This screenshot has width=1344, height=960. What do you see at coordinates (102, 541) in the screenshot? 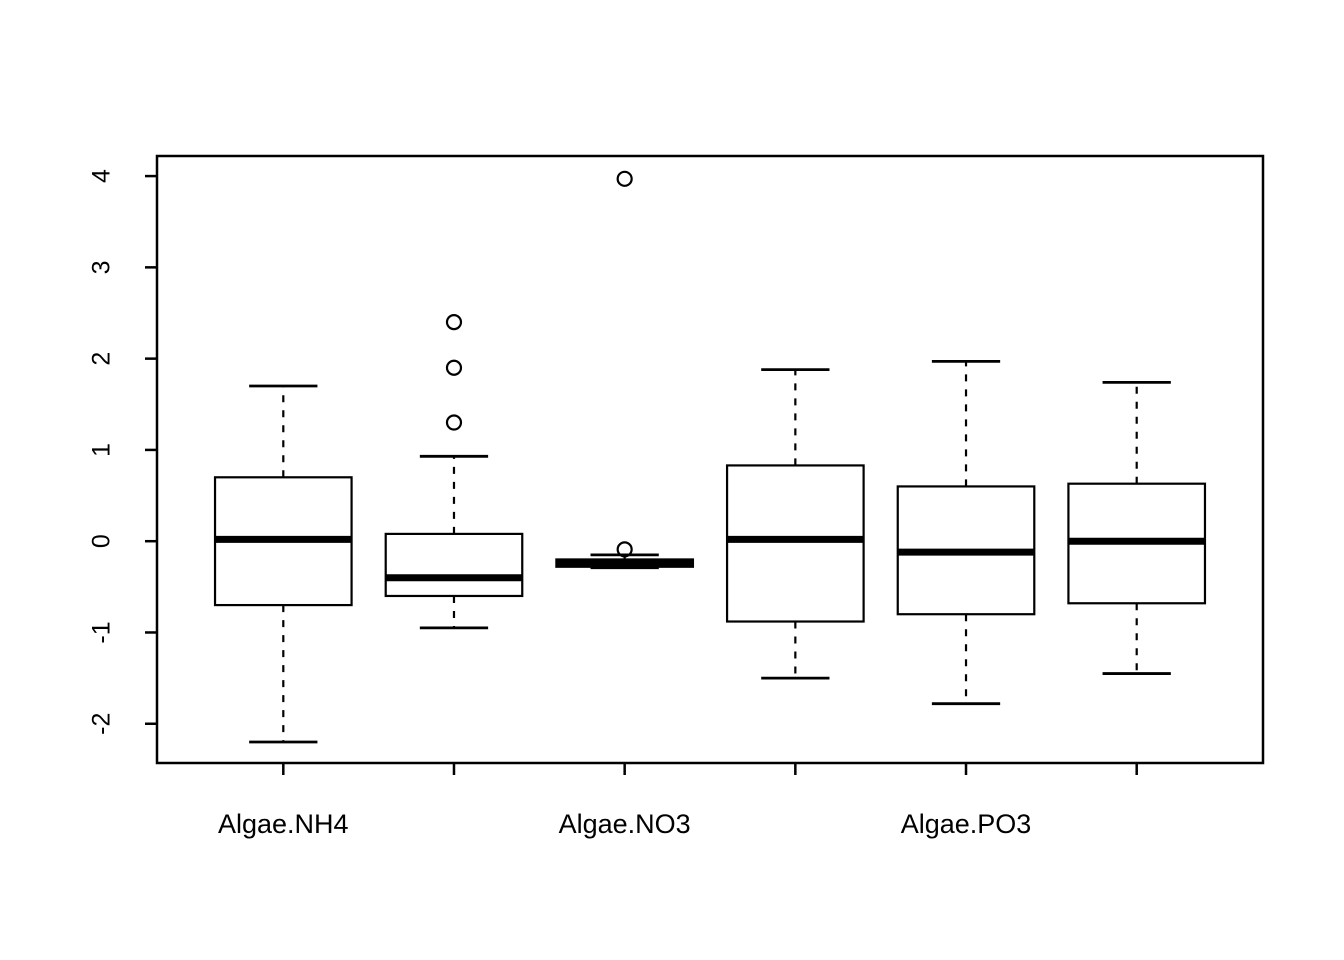
I see `y-axis-tick-label: 0` at bounding box center [102, 541].